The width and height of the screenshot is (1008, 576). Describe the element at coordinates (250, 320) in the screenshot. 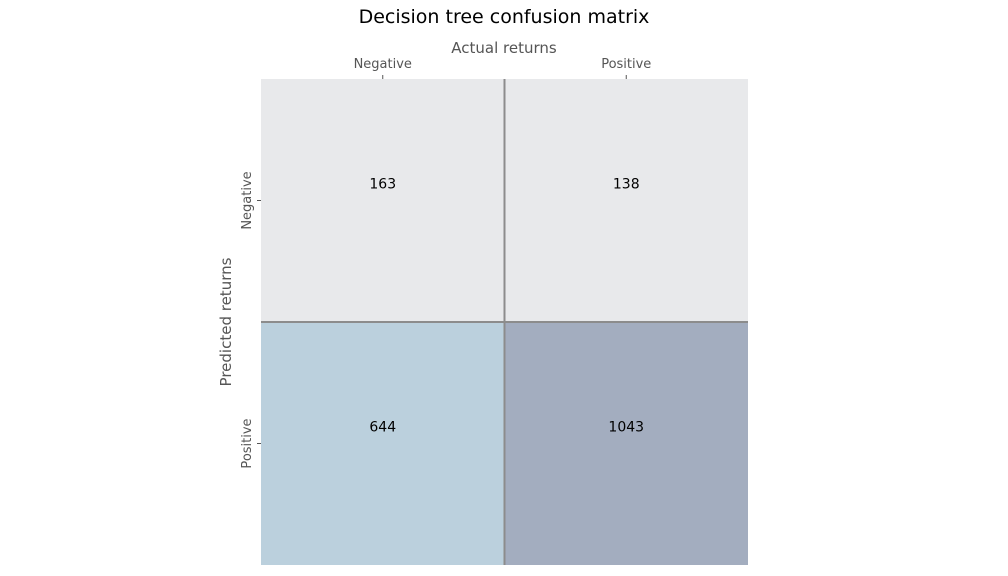

I see `y-axis-ticks: Negative Positive` at that location.